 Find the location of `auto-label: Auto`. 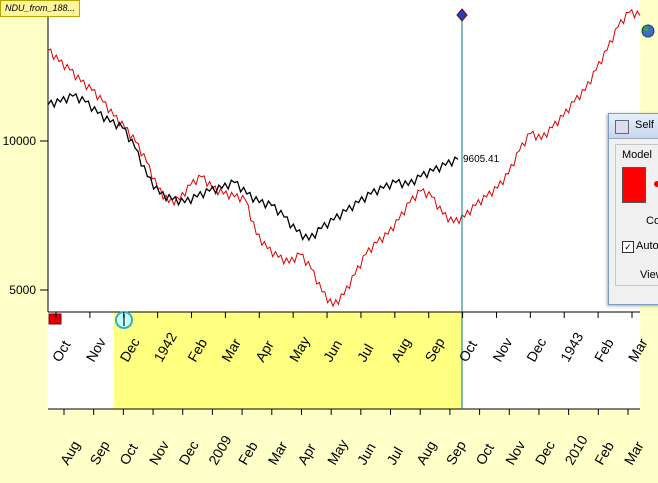

auto-label: Auto is located at coordinates (647, 246).